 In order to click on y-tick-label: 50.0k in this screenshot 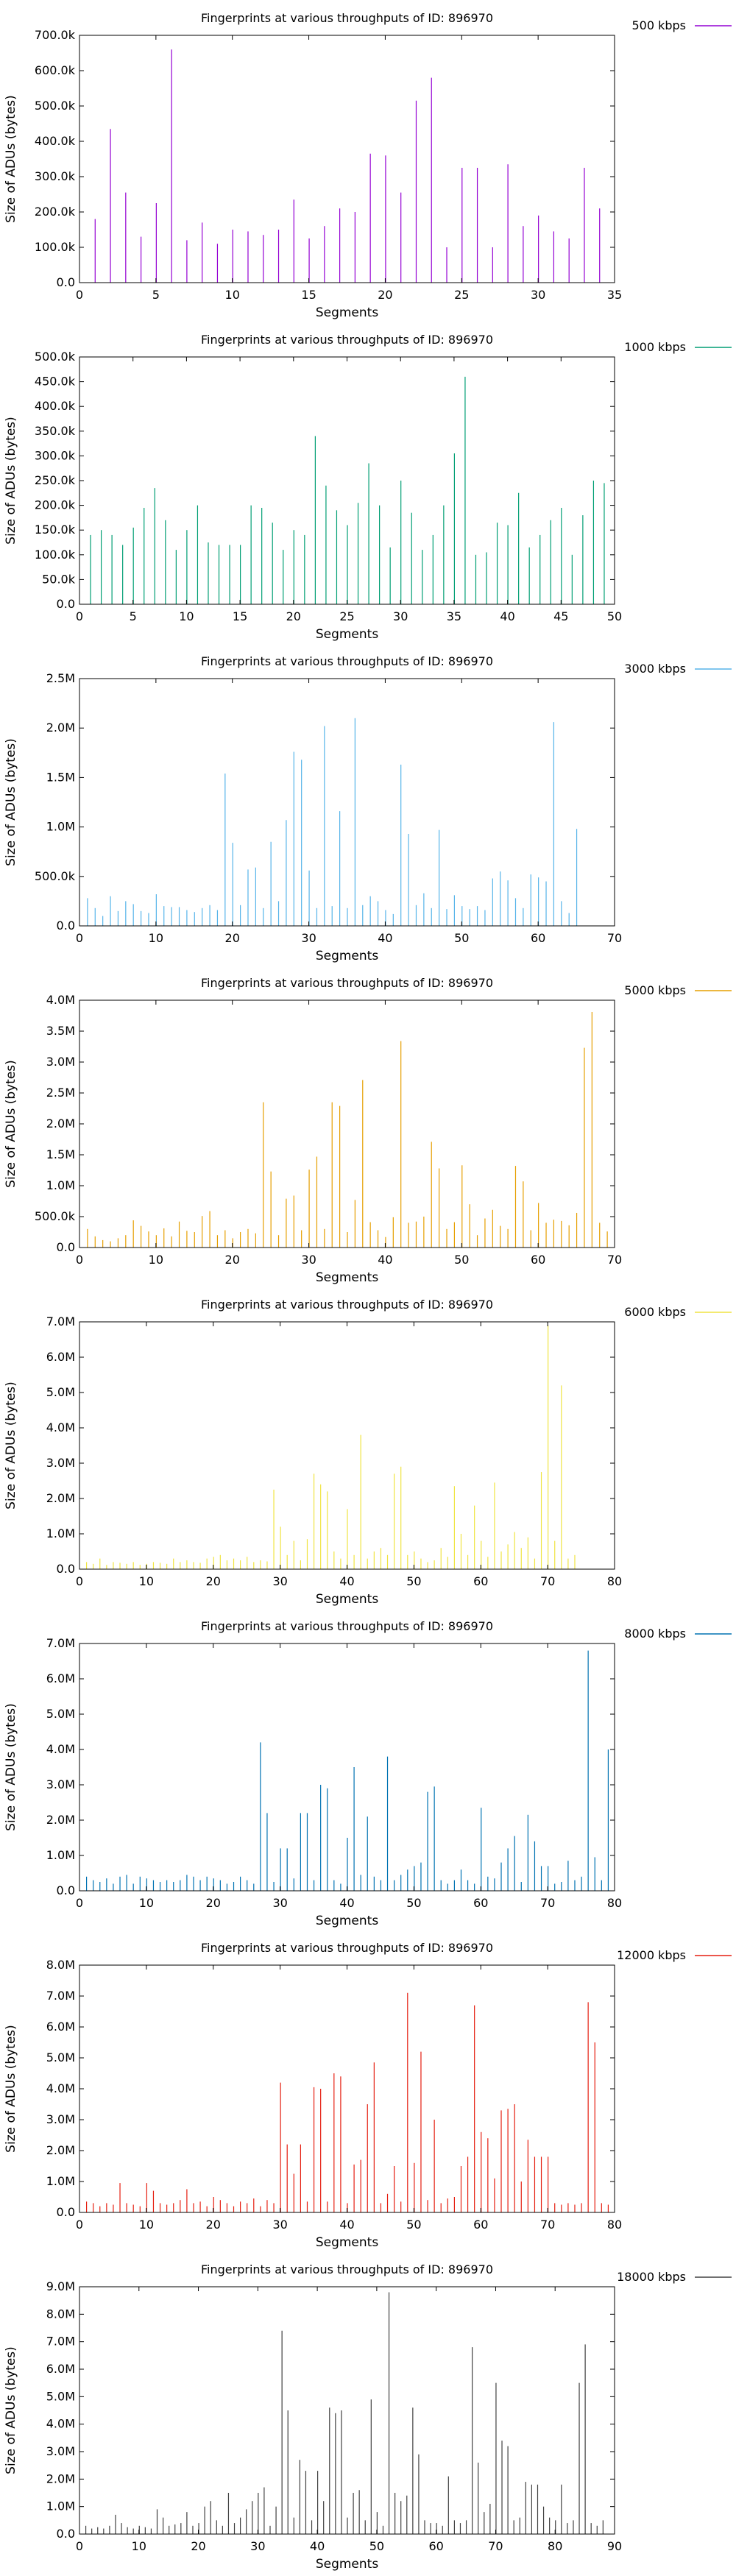, I will do `click(59, 579)`.